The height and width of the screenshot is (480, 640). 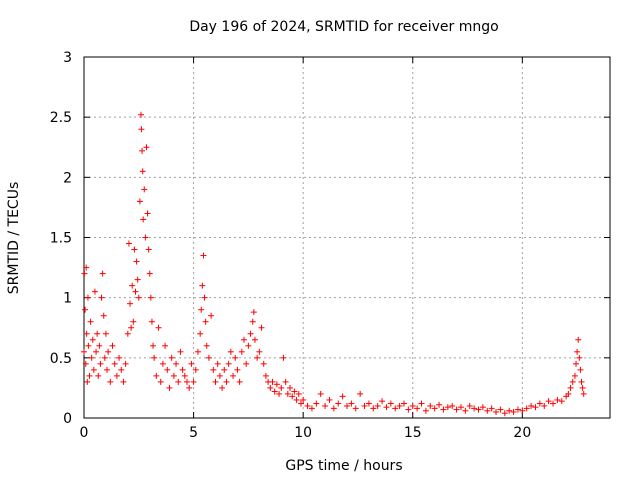 What do you see at coordinates (193, 433) in the screenshot?
I see `x-tick-label: 5` at bounding box center [193, 433].